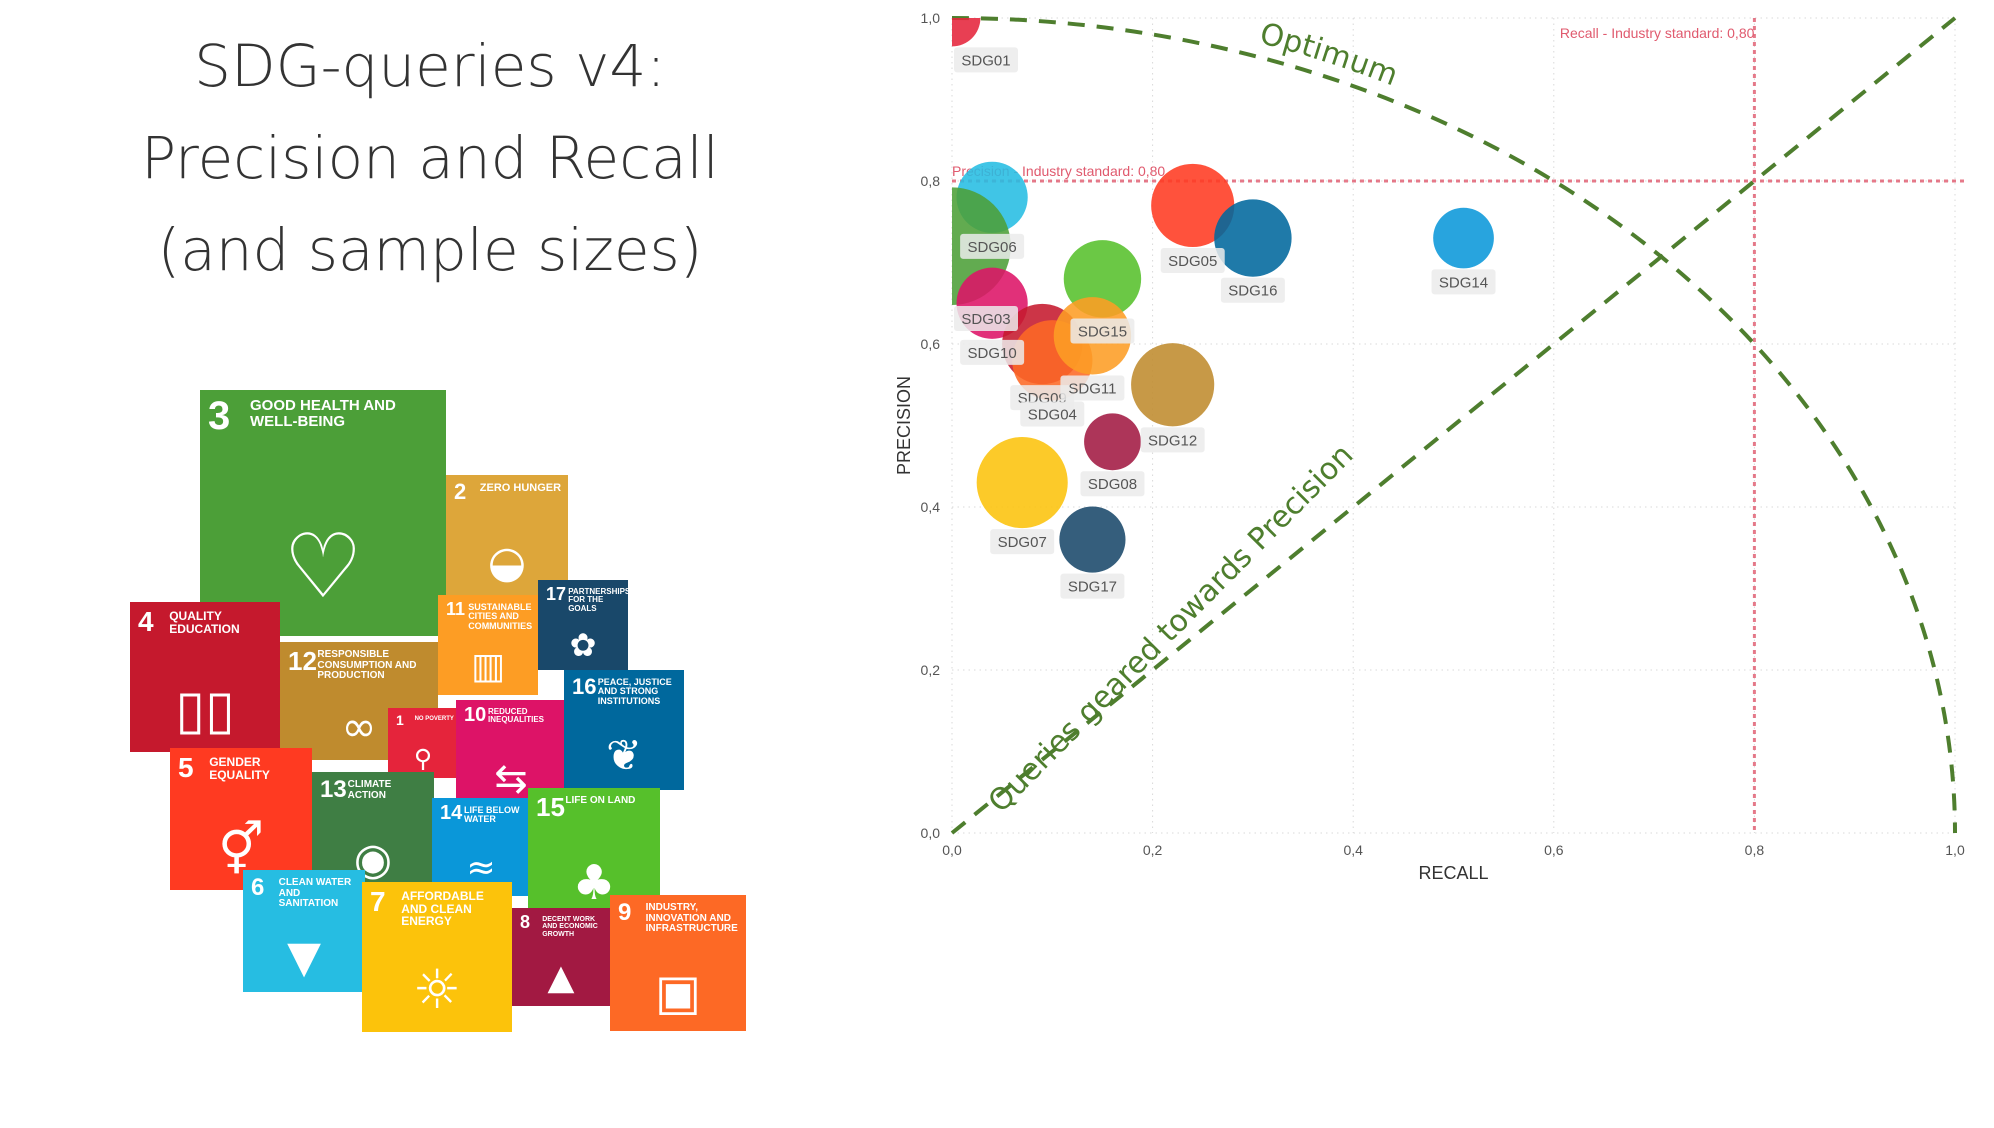 This screenshot has height=1128, width=1994. What do you see at coordinates (304, 957) in the screenshot?
I see `water-drop-icon: ▼` at bounding box center [304, 957].